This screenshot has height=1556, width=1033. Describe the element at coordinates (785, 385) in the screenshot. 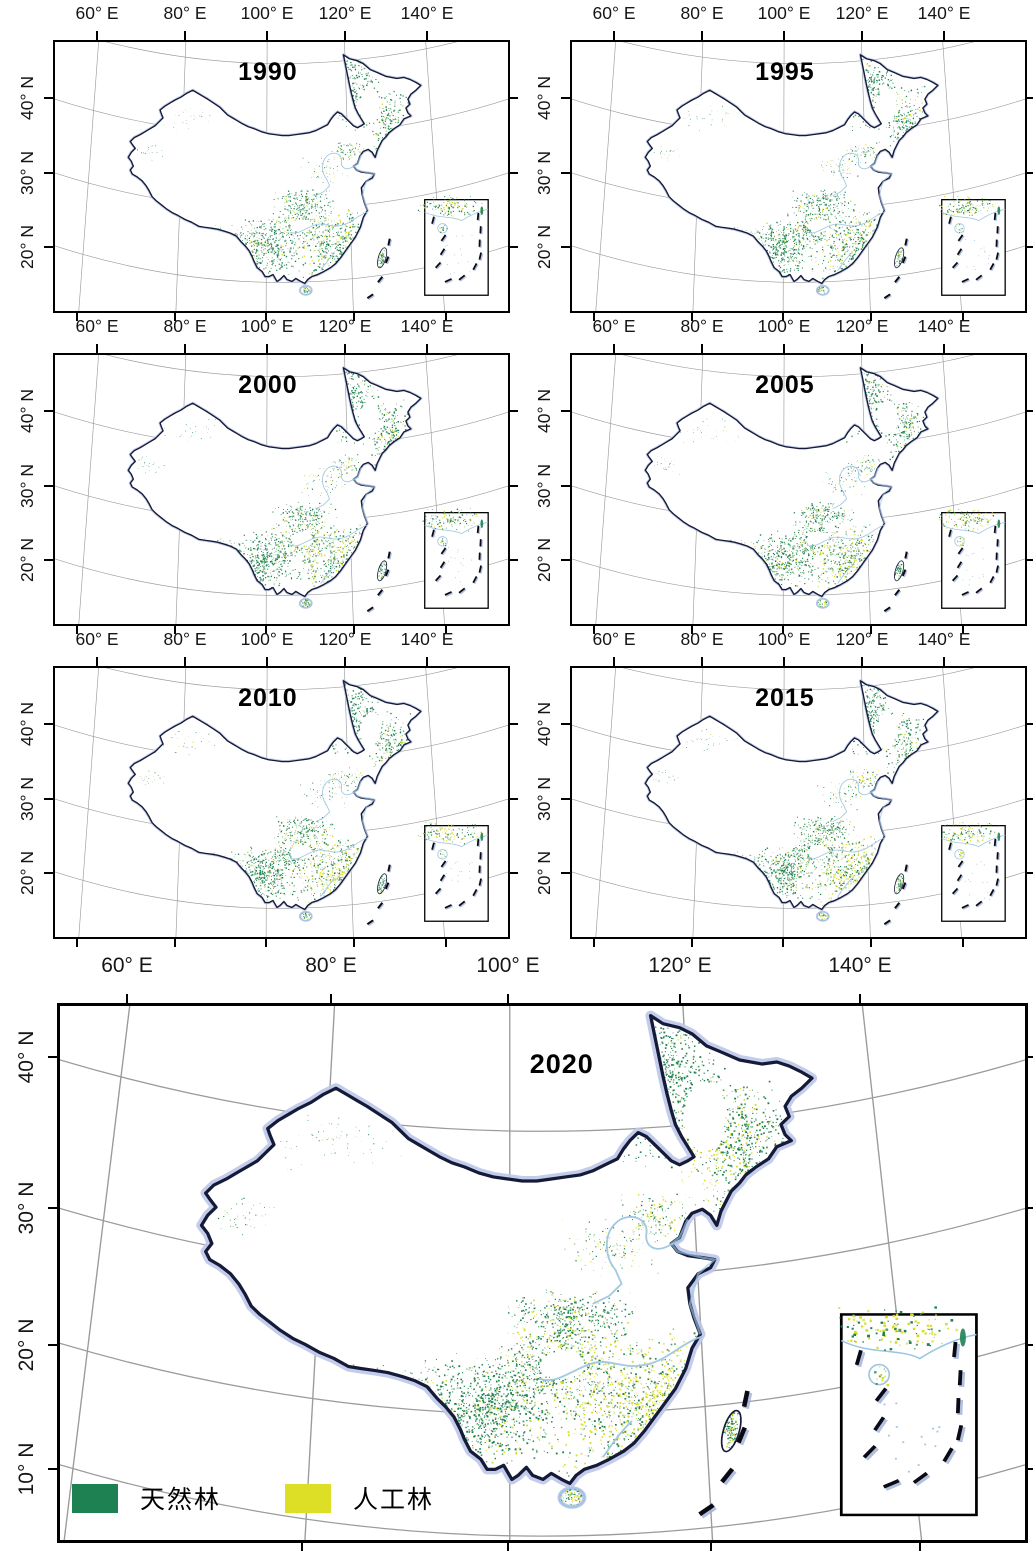

I see `year-label: 2005` at that location.